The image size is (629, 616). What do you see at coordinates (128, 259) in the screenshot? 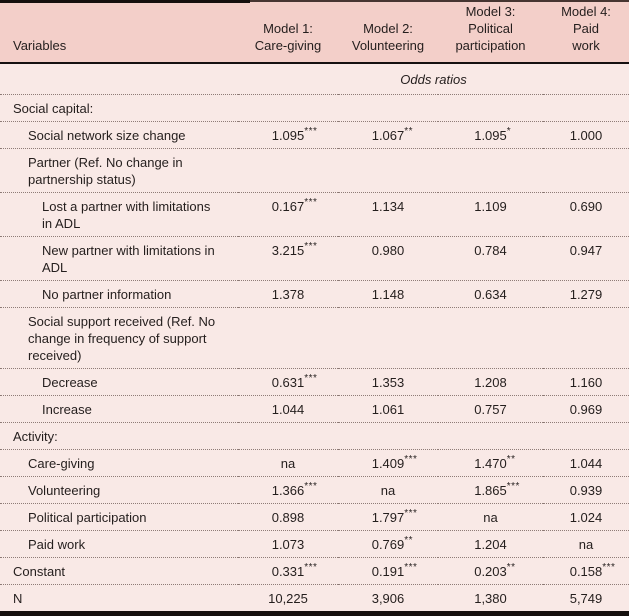
I see `row-label: New partner with limitations in ADL` at bounding box center [128, 259].